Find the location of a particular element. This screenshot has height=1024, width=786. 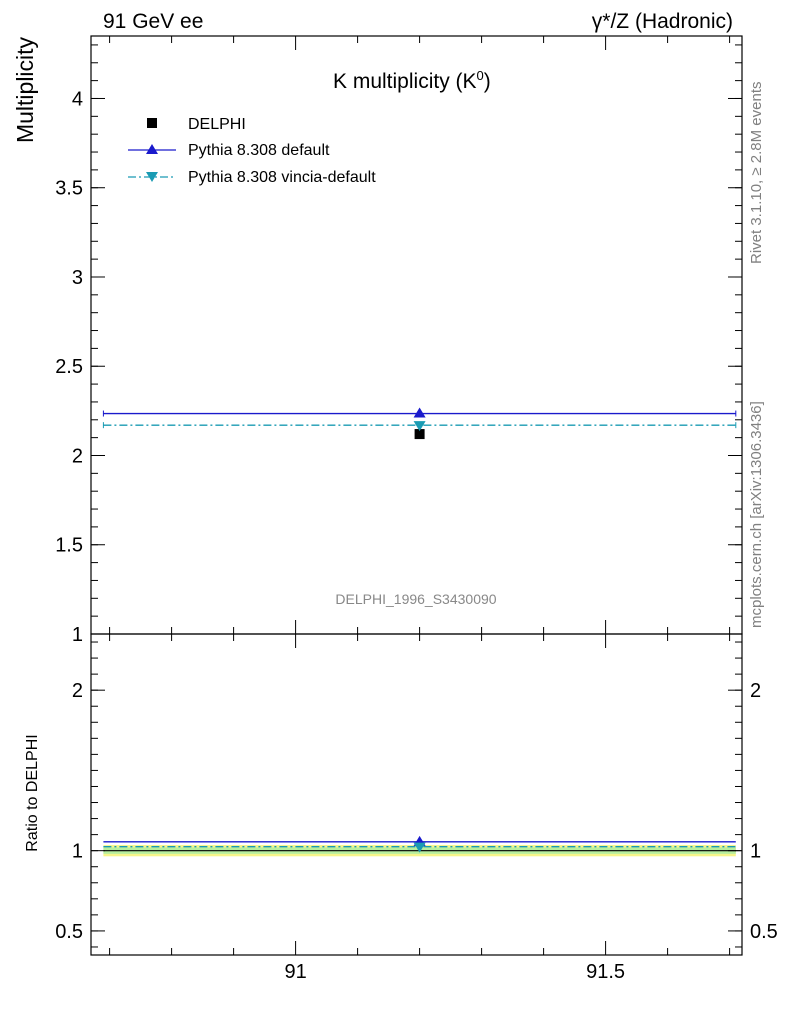

x-tick-label: 91.5 is located at coordinates (605, 972).